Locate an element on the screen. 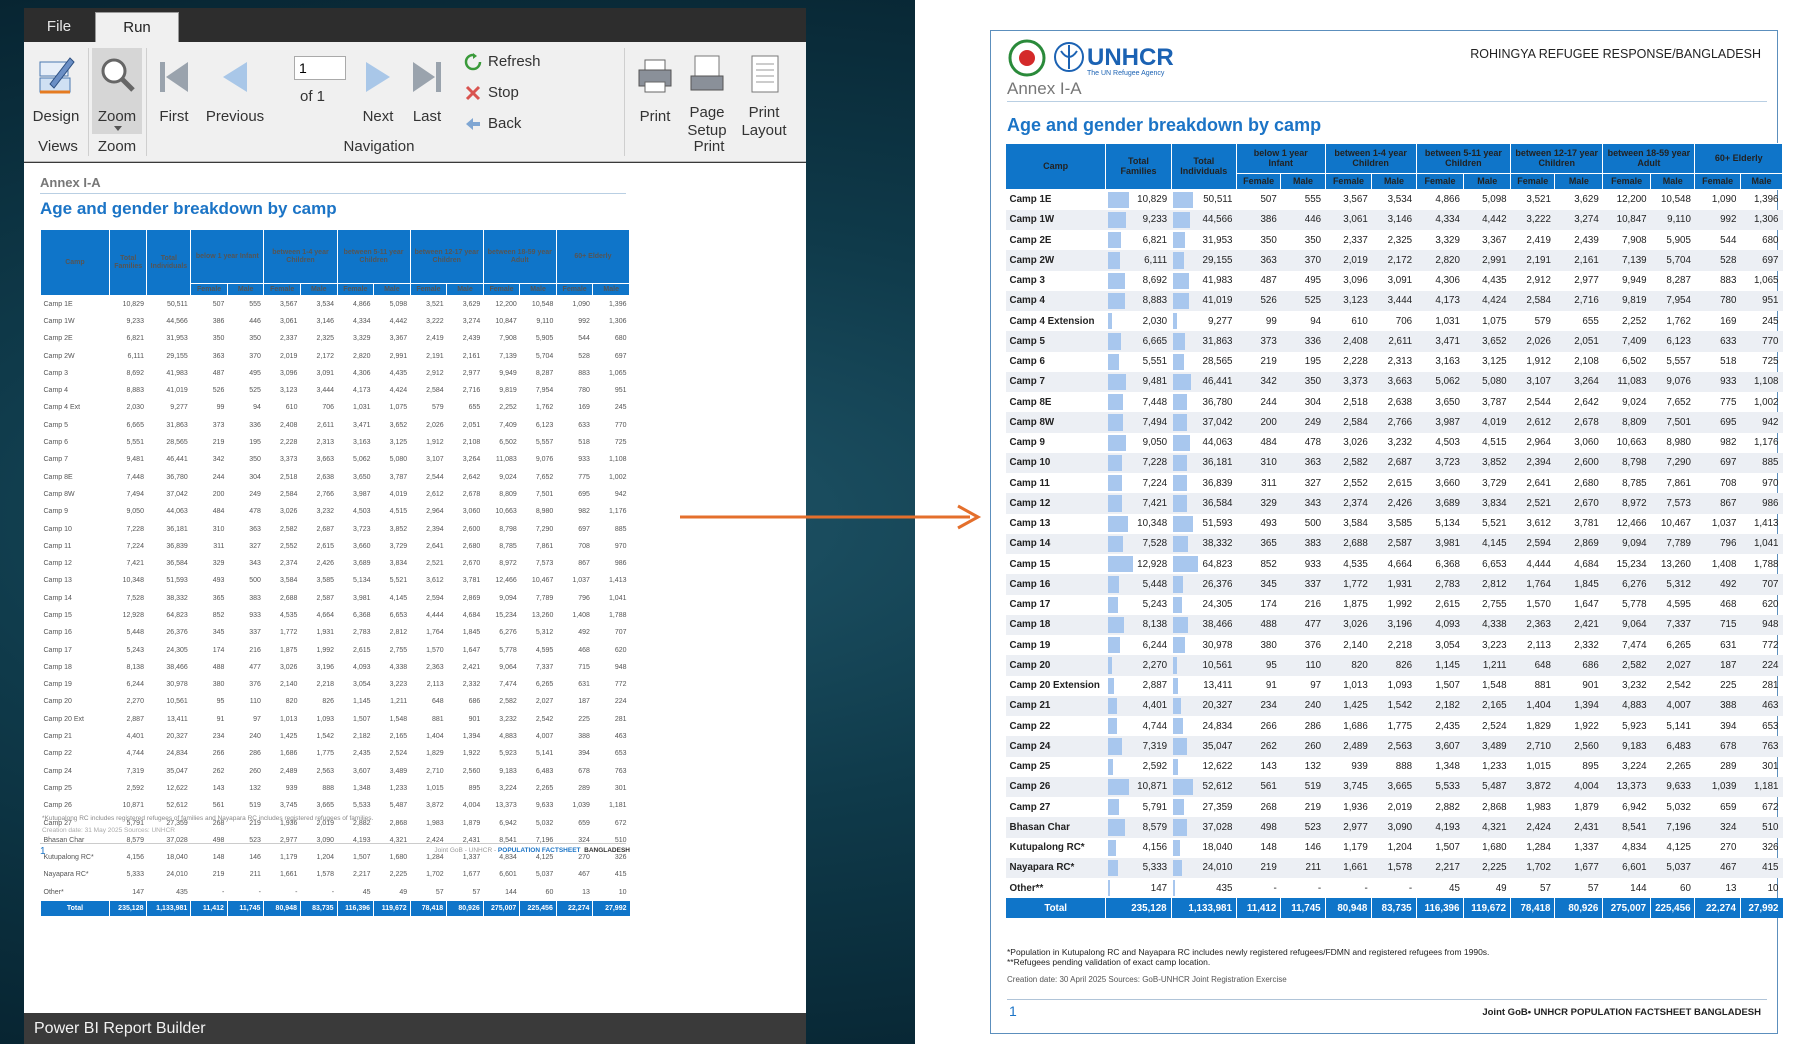 Image resolution: width=1803 pixels, height=1044 pixels. navigation-group-label: Navigation is located at coordinates (379, 146).